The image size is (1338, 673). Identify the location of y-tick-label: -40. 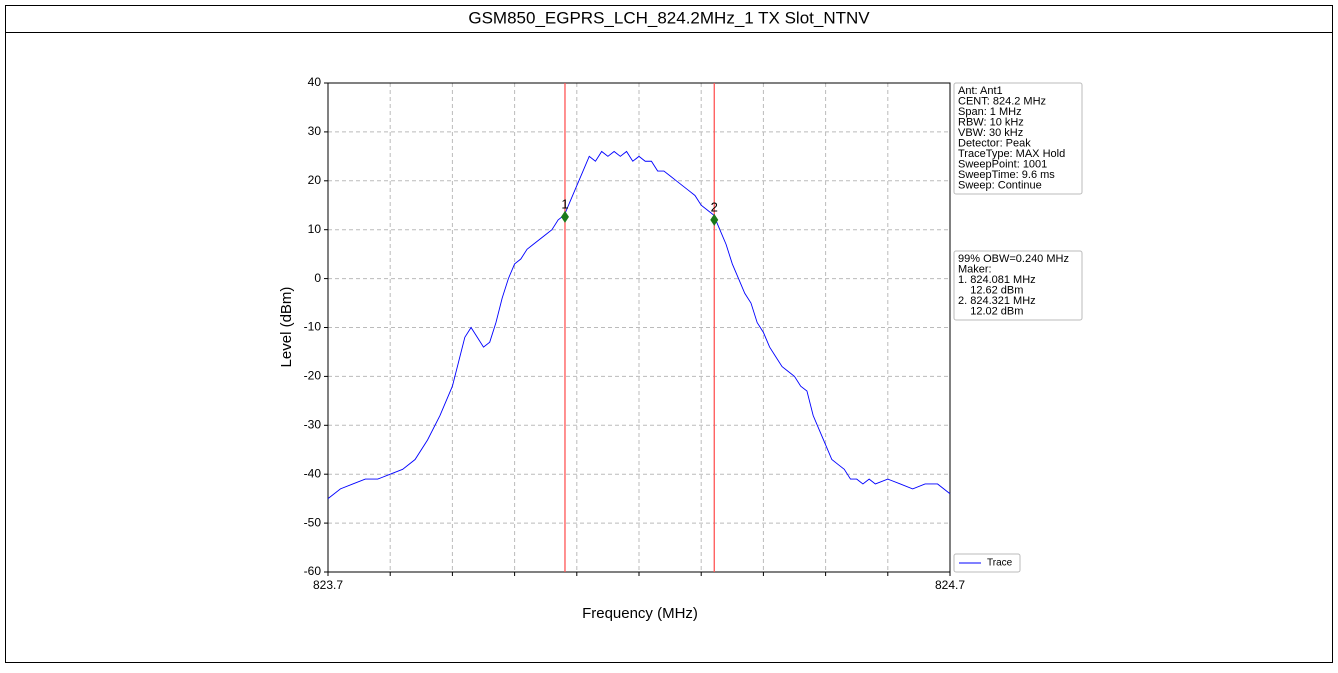
(313, 473).